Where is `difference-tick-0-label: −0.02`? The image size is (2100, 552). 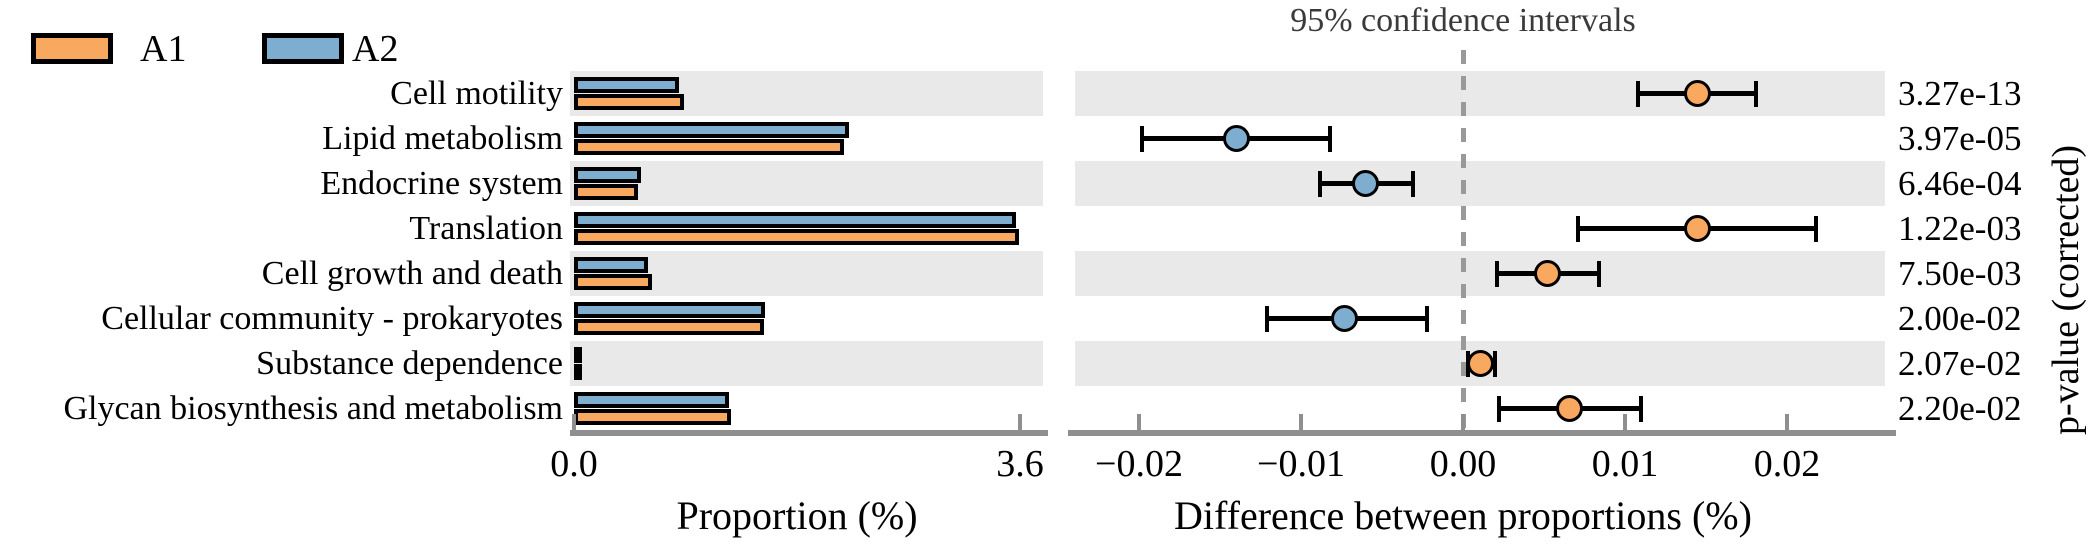 difference-tick-0-label: −0.02 is located at coordinates (1139, 464).